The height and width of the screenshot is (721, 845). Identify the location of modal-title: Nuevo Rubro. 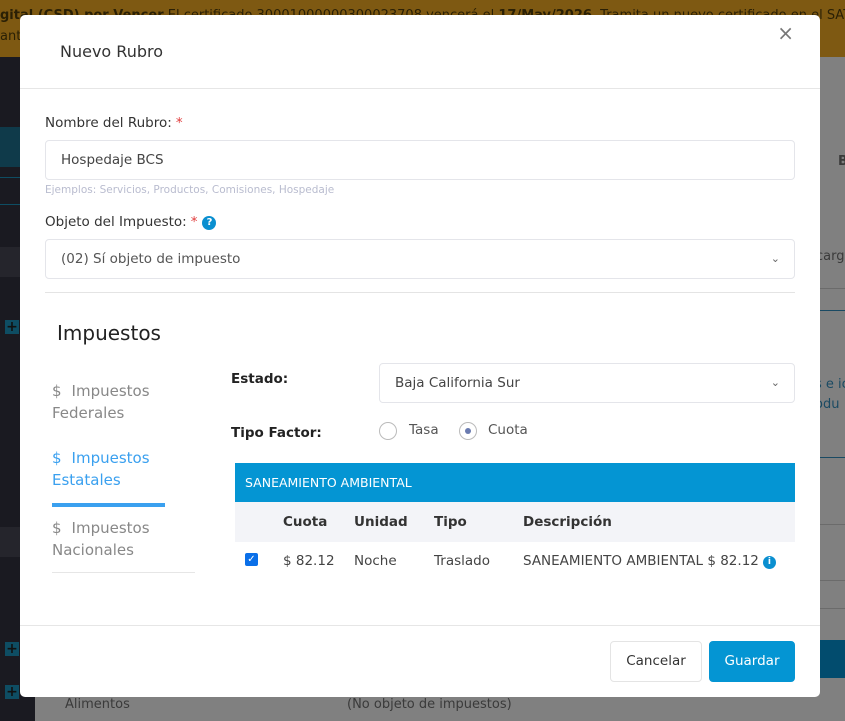
(112, 51).